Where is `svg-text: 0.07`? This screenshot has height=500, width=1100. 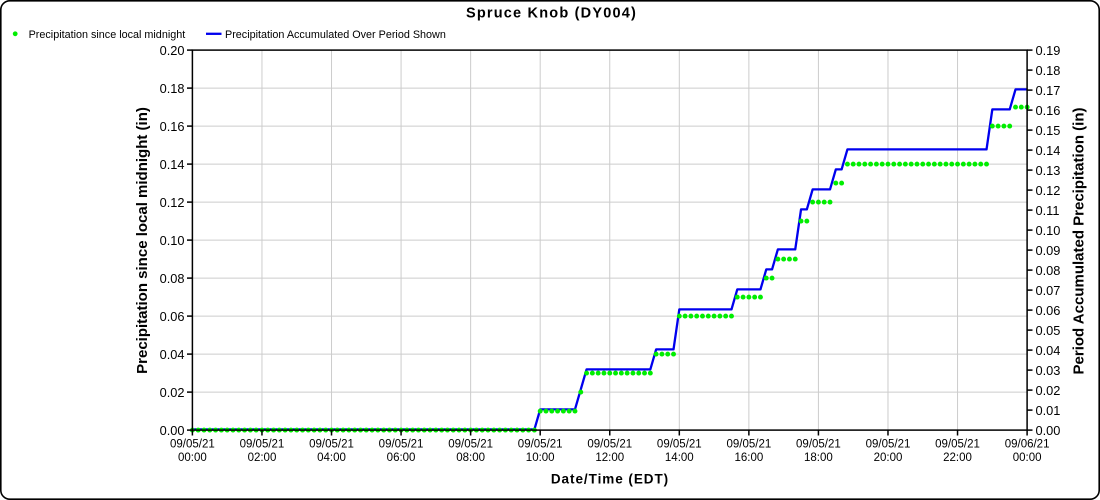
svg-text: 0.07 is located at coordinates (1048, 290).